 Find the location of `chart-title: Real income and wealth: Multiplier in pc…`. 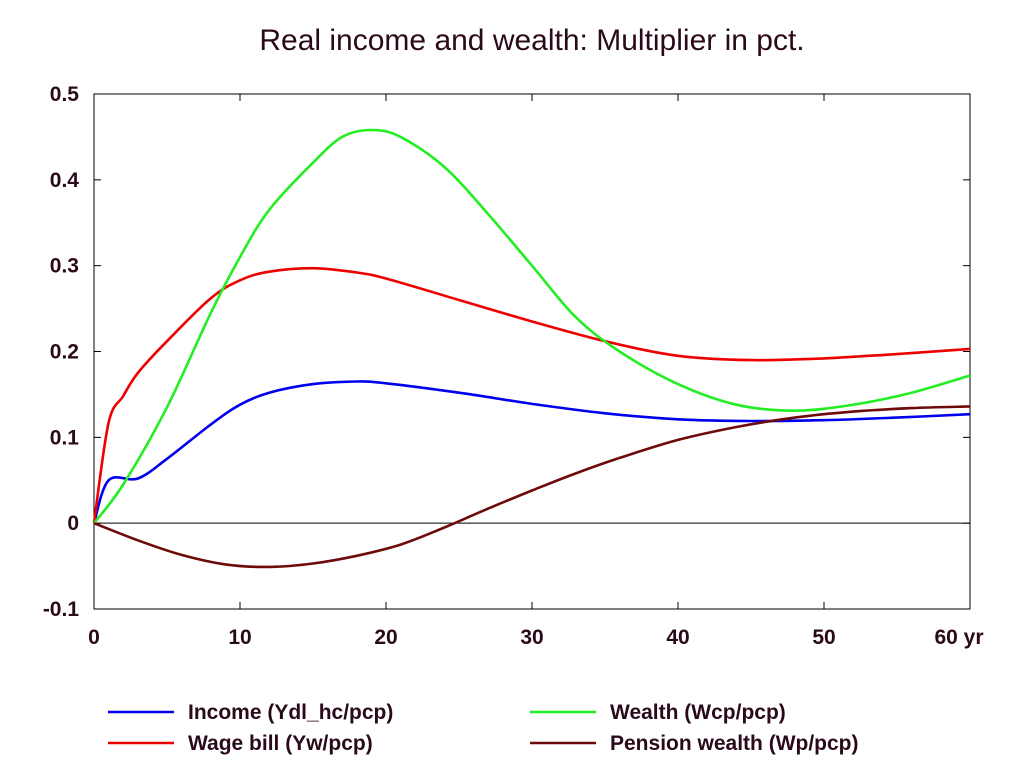

chart-title: Real income and wealth: Multiplier in pc… is located at coordinates (531, 40).